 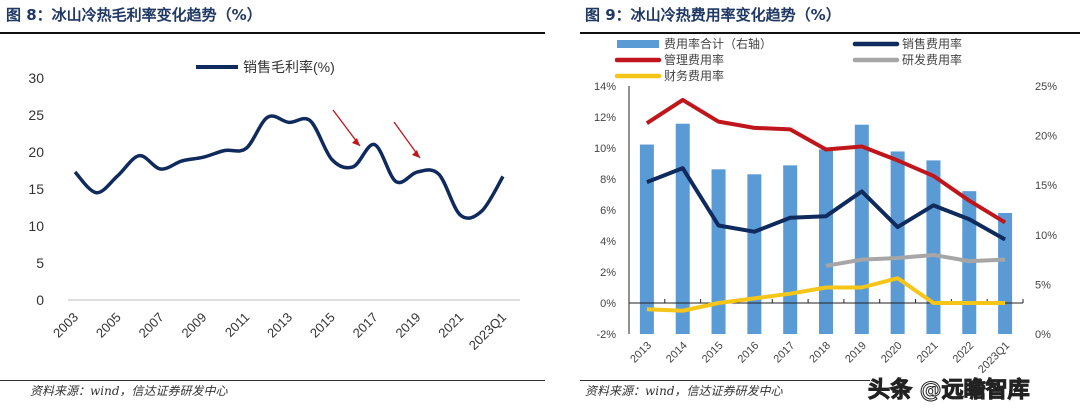 I want to click on left-x-tick-label: 2019, so click(x=407, y=325).